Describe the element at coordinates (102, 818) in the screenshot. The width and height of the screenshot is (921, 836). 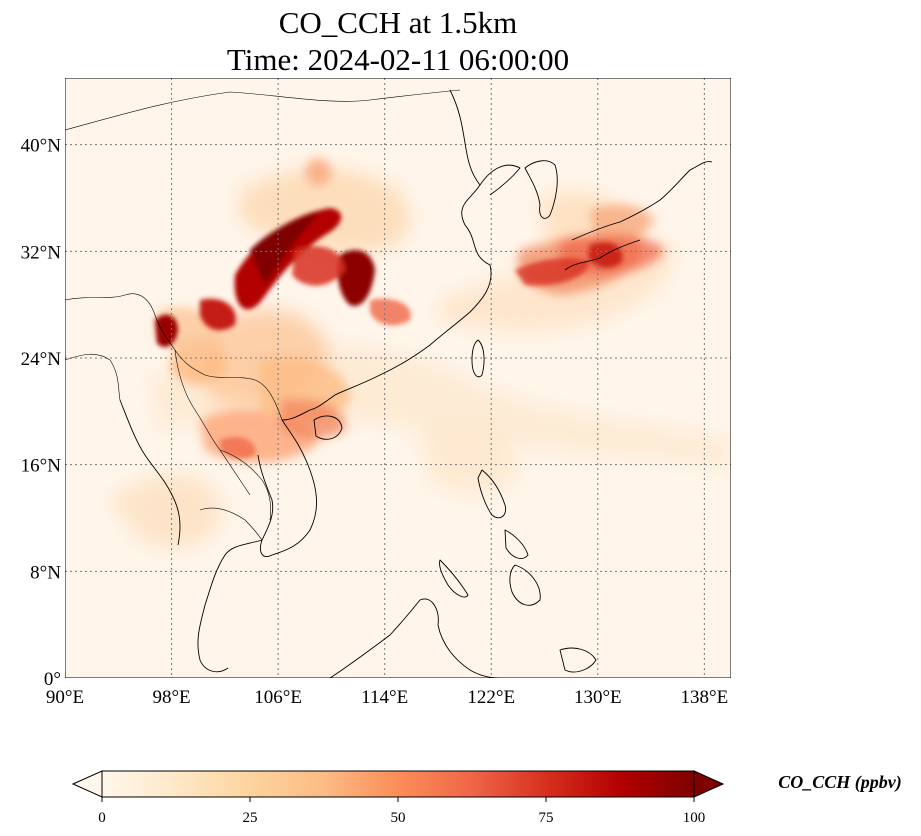
I see `colorbar-tick-label: 0` at that location.